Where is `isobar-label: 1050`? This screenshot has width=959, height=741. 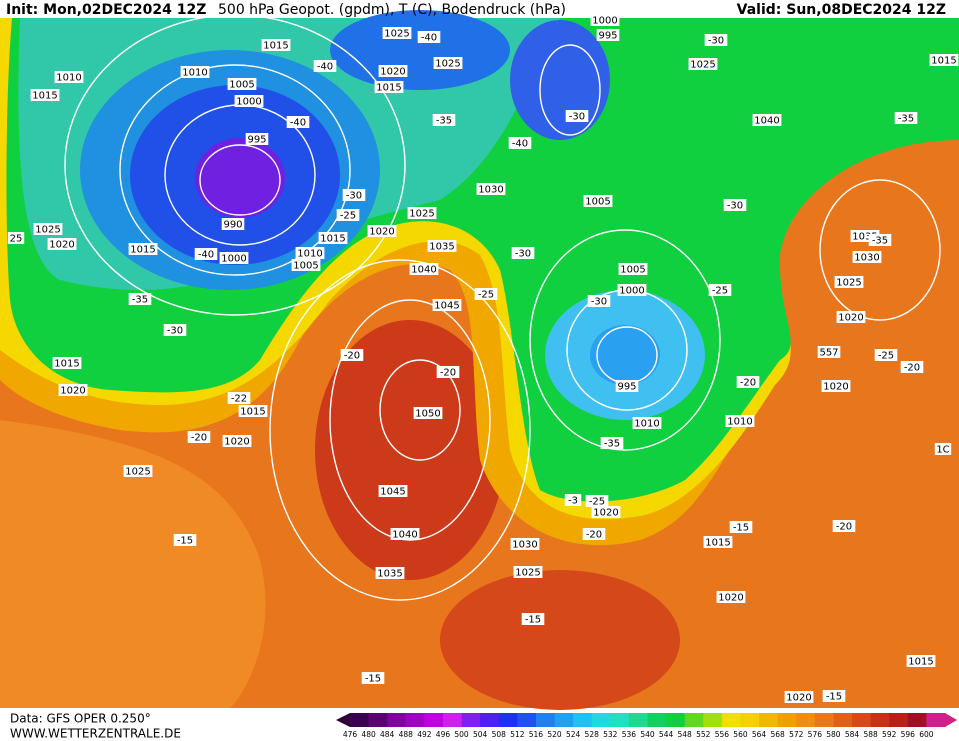
isobar-label: 1050 is located at coordinates (428, 413).